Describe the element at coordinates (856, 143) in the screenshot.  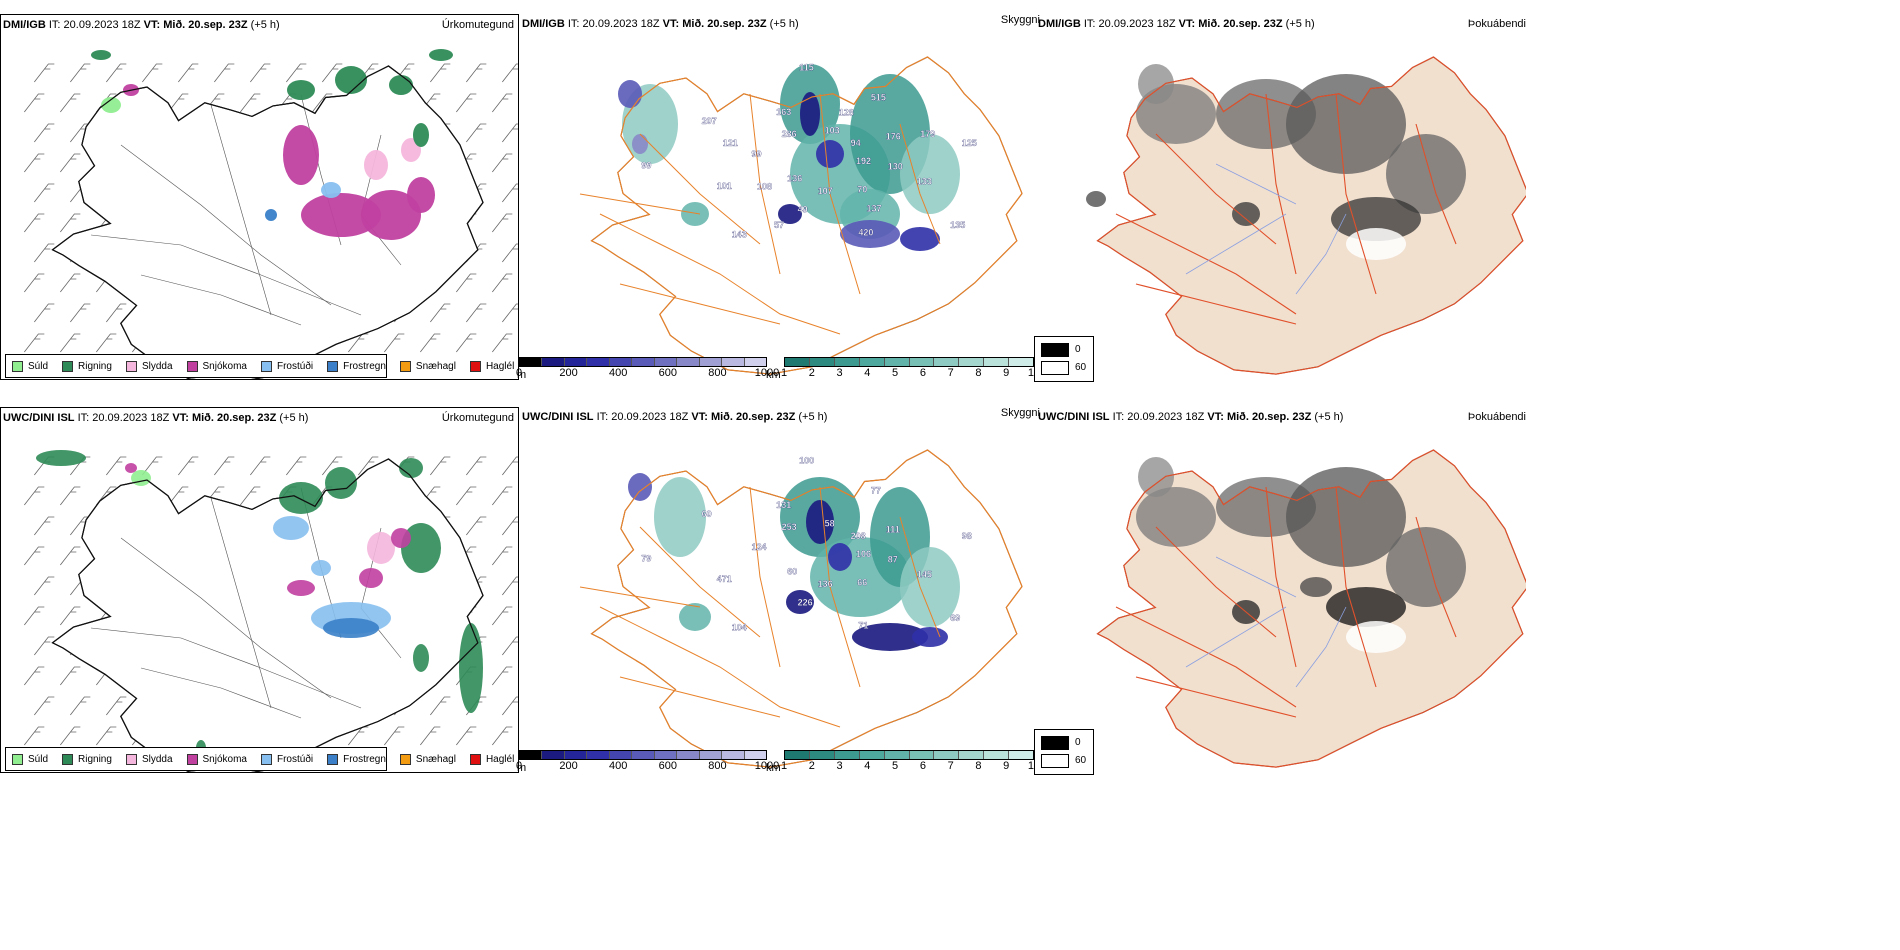
I see `visibility-value-label: 94` at that location.